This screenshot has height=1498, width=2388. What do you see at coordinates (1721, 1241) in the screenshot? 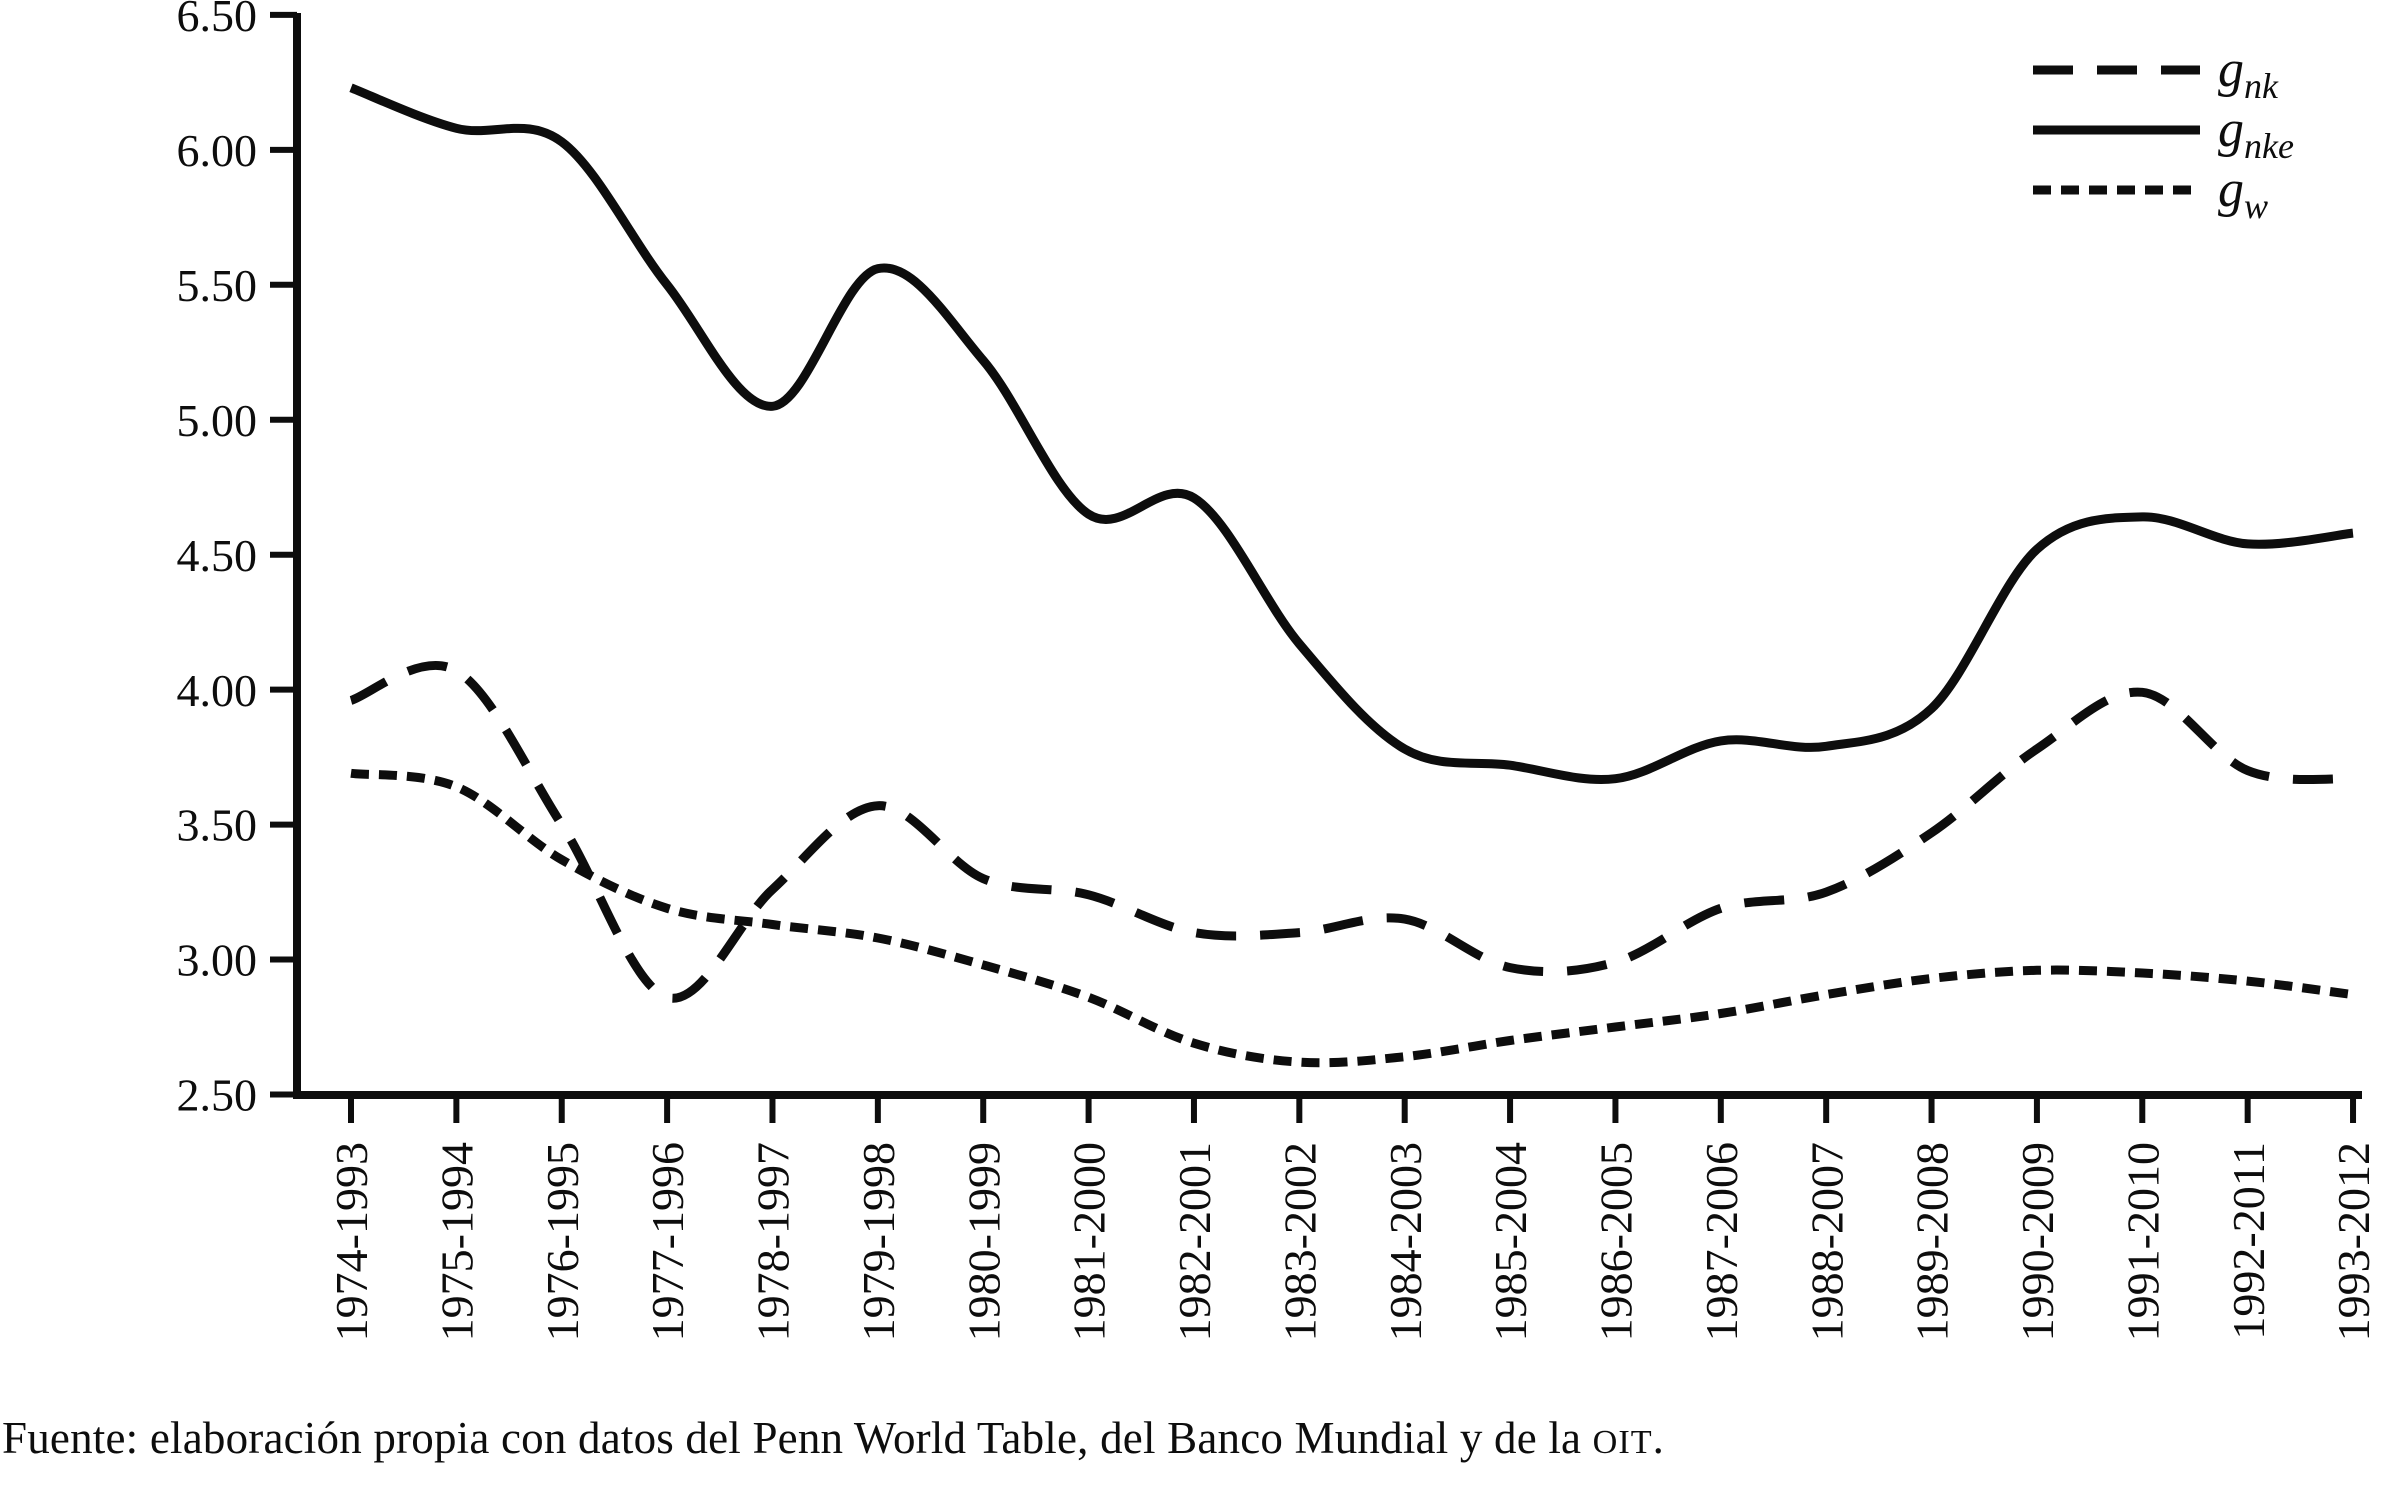
I see `x-tick-label: 1987-2006` at bounding box center [1721, 1241].